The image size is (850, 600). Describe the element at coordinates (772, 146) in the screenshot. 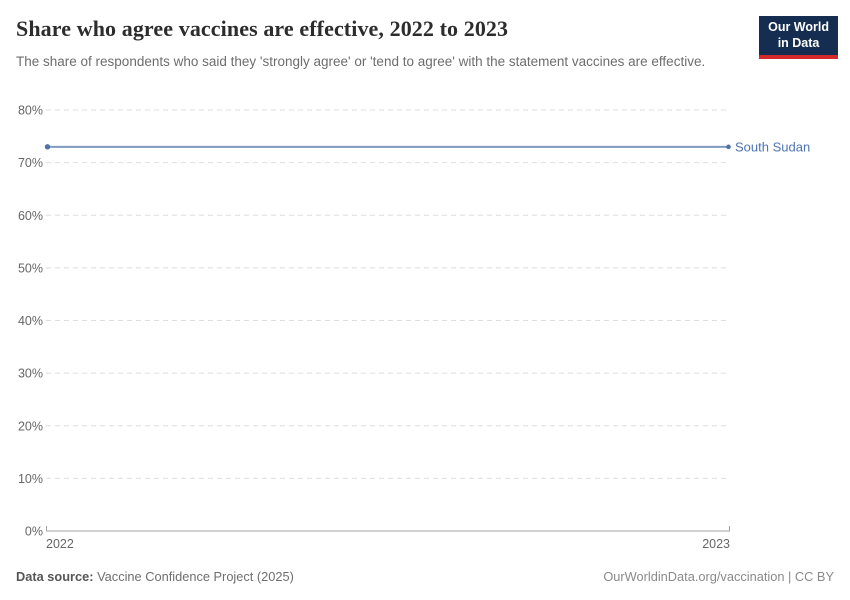

I see `series-entity-label: South Sudan` at that location.